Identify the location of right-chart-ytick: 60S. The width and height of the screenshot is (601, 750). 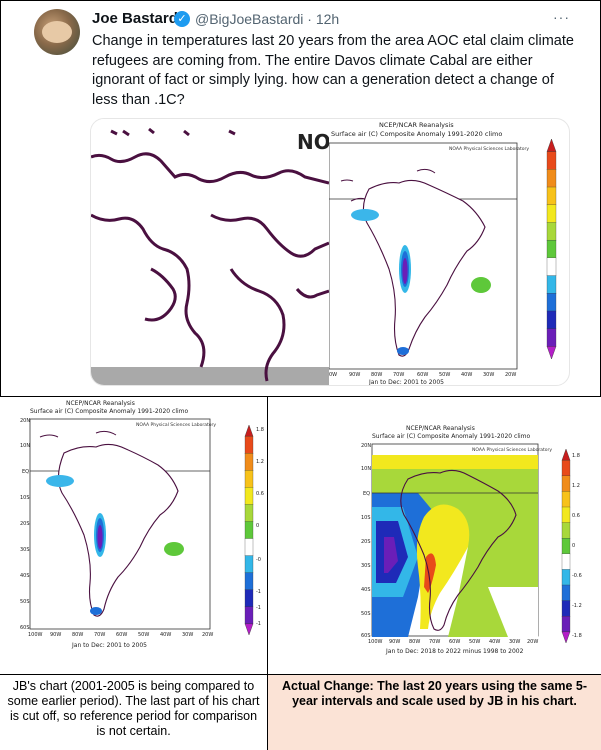
(366, 636).